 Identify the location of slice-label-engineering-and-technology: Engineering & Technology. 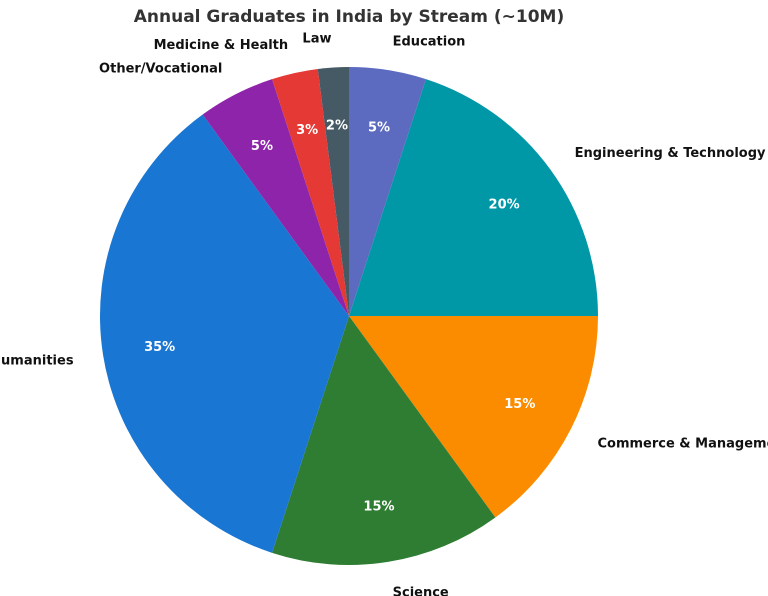
(670, 153).